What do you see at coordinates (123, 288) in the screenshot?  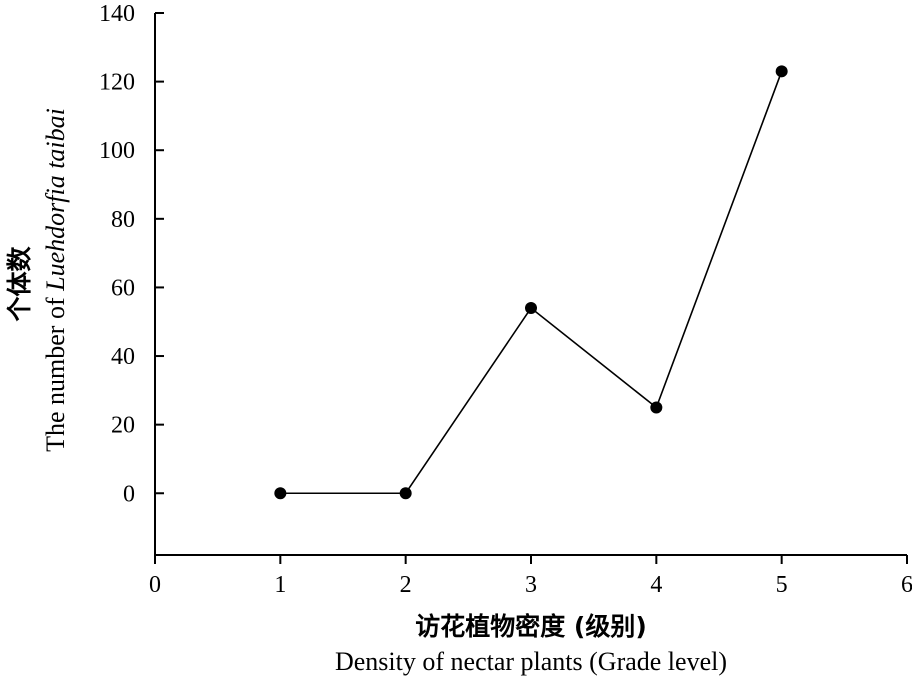 I see `y-tick-label: 60` at bounding box center [123, 288].